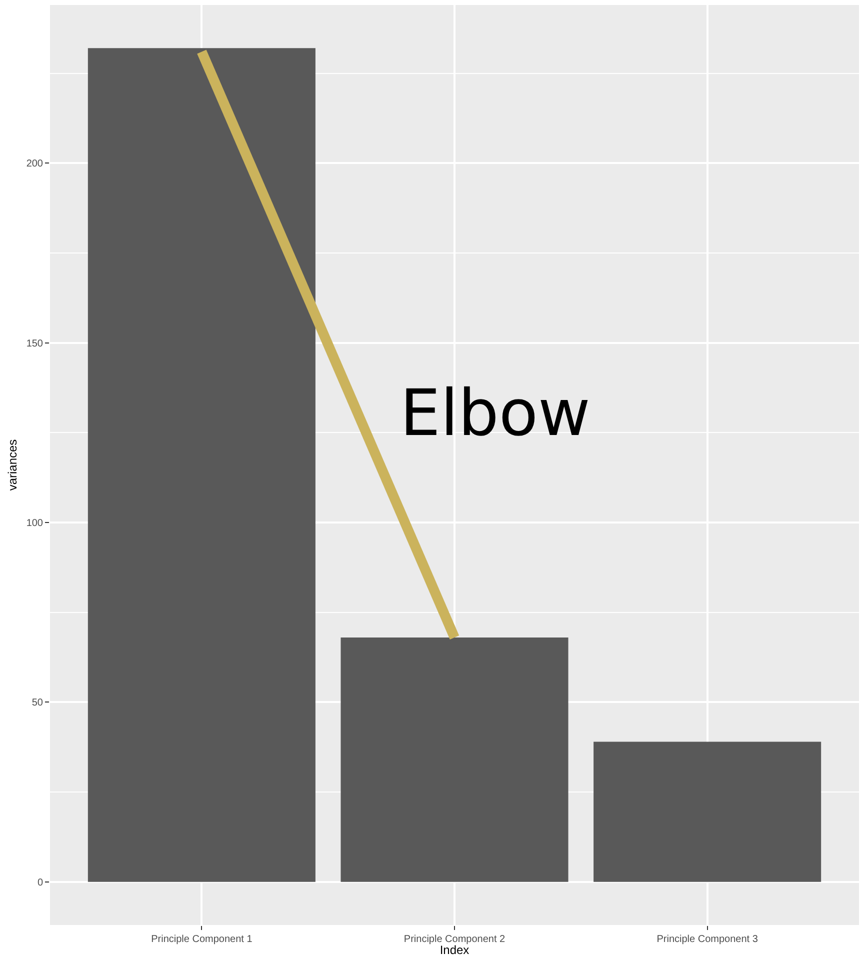  What do you see at coordinates (707, 939) in the screenshot?
I see `x-tick-label: Principle Component 3` at bounding box center [707, 939].